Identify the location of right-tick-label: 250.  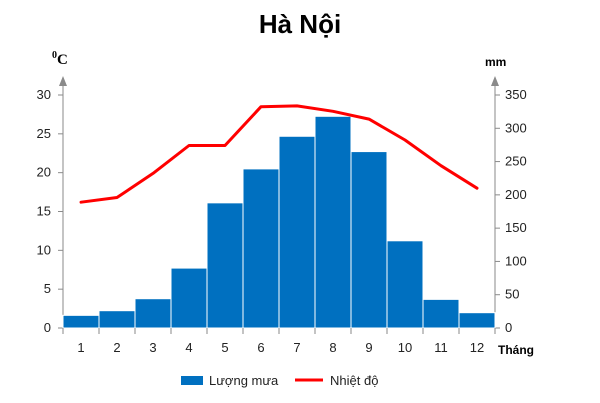
(516, 161).